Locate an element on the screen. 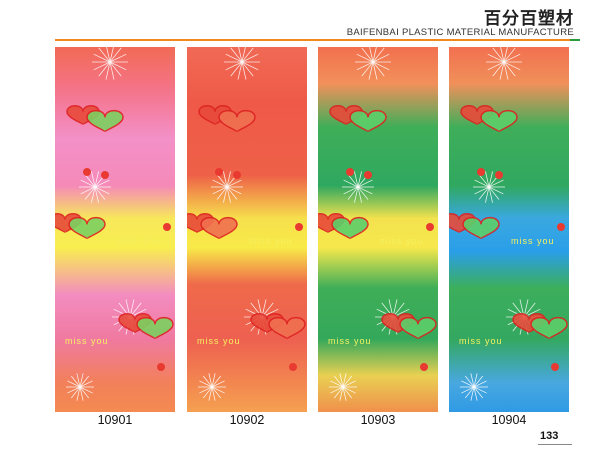 The image size is (600, 462). page-number: 133 is located at coordinates (549, 436).